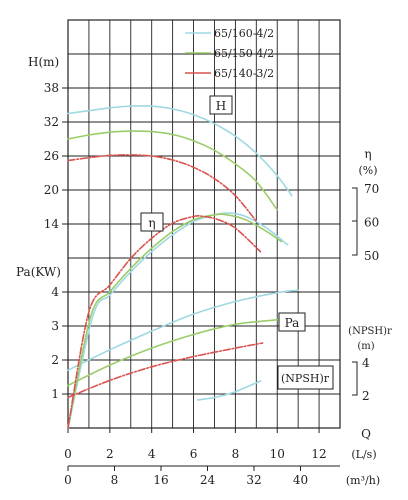 The height and width of the screenshot is (500, 408). I want to click on right-scale-brackets, so click(355, 291).